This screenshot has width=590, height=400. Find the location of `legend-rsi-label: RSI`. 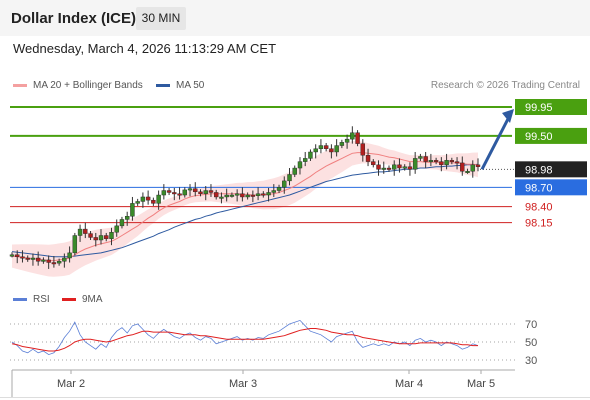

legend-rsi-label: RSI is located at coordinates (41, 299).